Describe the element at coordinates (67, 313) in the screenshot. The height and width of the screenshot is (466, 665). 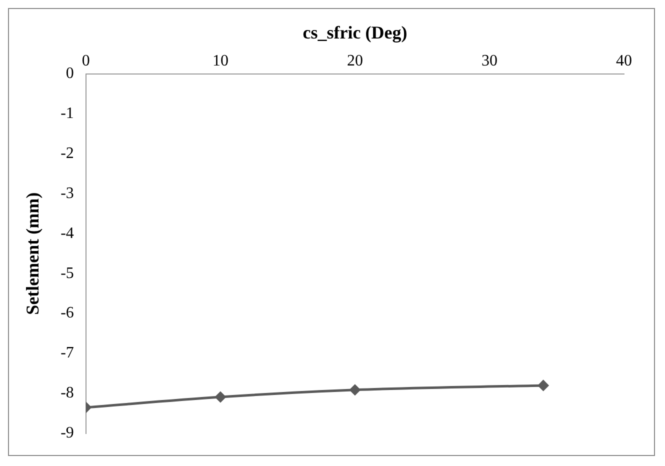
I see `y-tick-label: -6` at that location.